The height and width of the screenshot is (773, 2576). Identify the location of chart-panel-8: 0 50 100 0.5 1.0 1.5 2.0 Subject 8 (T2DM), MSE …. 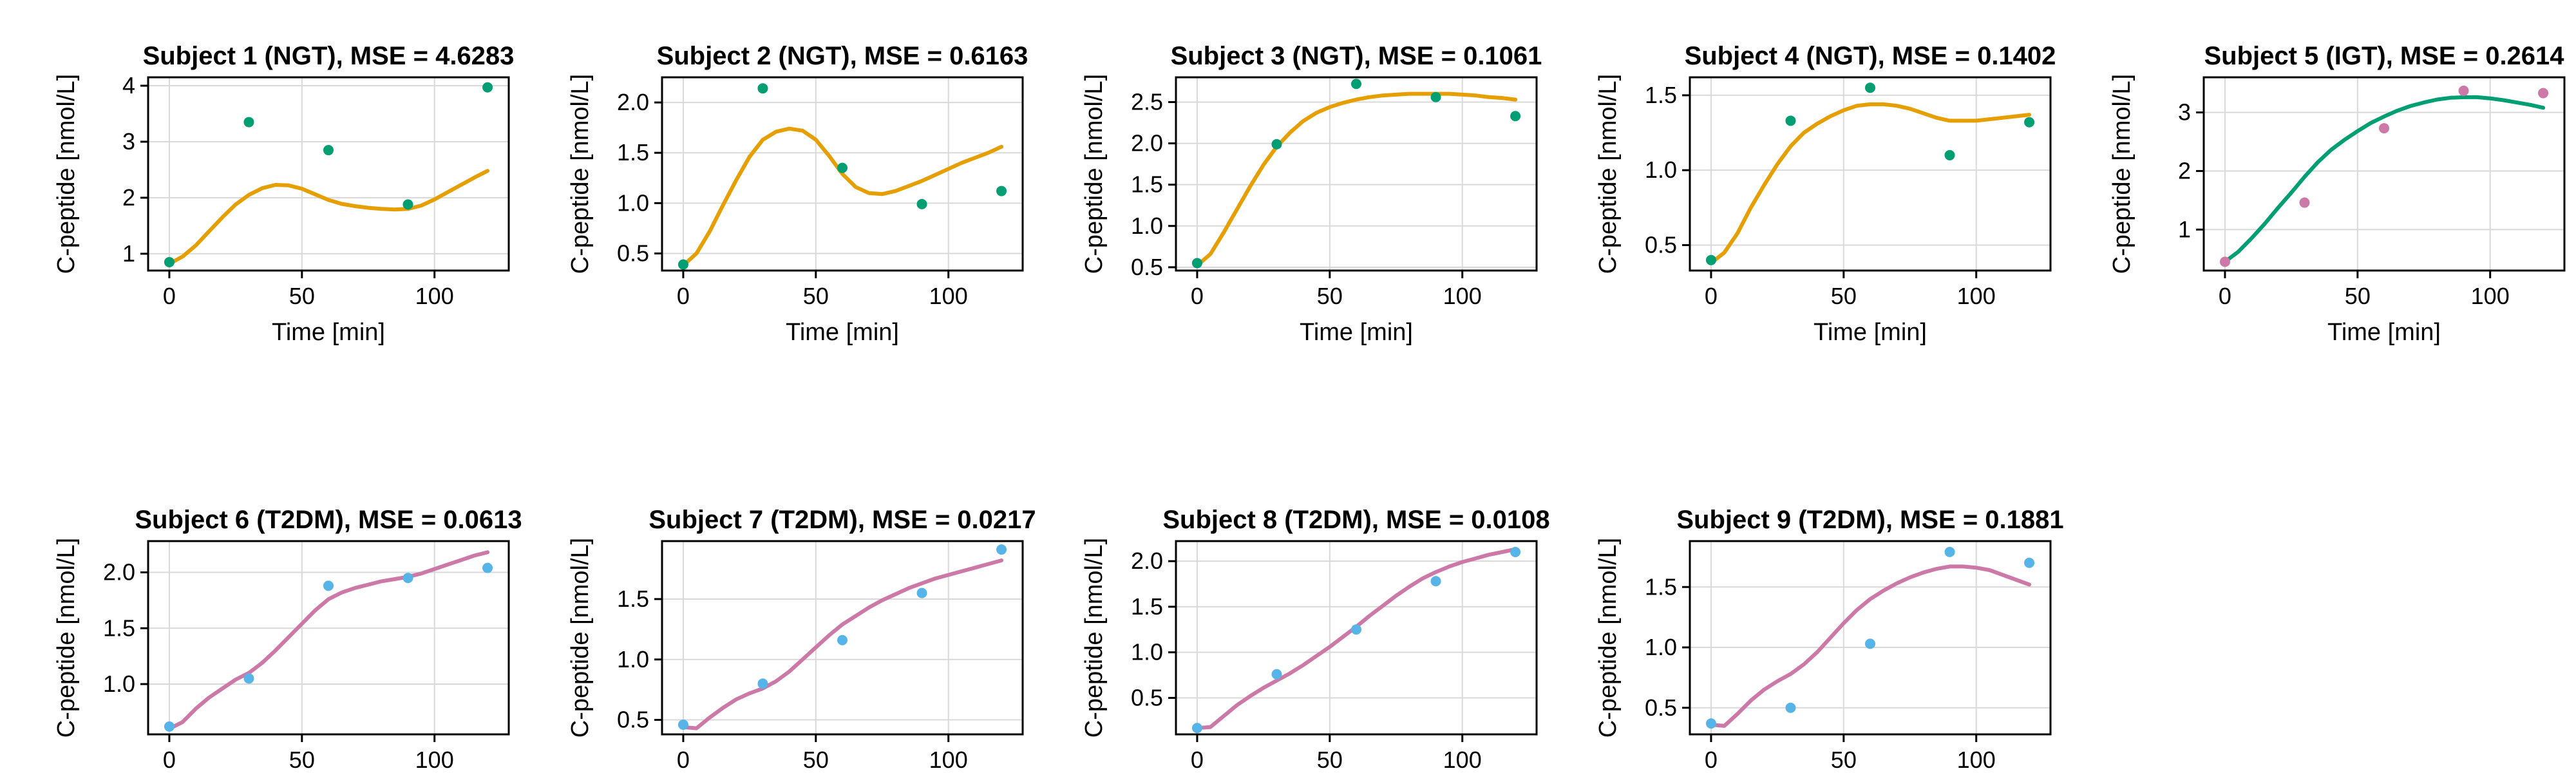
(1316, 639).